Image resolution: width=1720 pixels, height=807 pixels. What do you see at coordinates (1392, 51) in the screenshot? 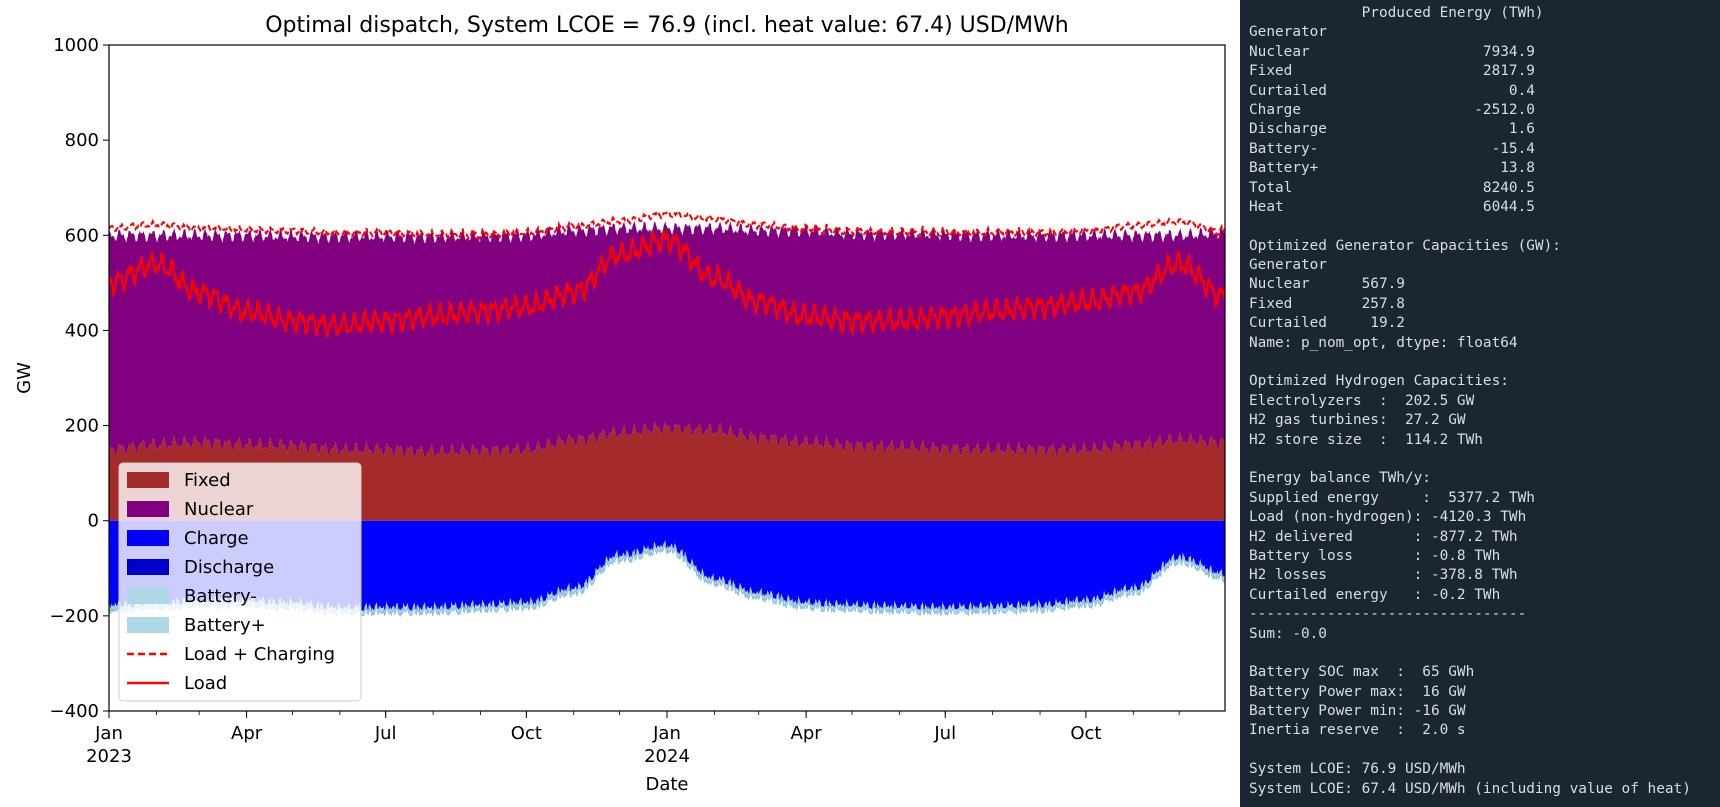
I see `console-line: Nuclear 7934.9` at bounding box center [1392, 51].